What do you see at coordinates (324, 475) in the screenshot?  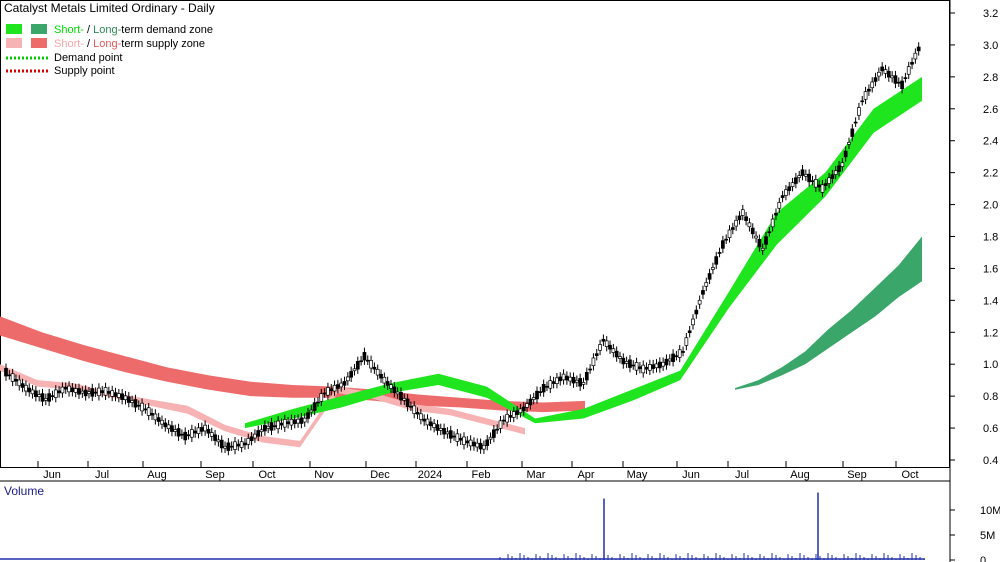 I see `x-tick-label: Nov` at bounding box center [324, 475].